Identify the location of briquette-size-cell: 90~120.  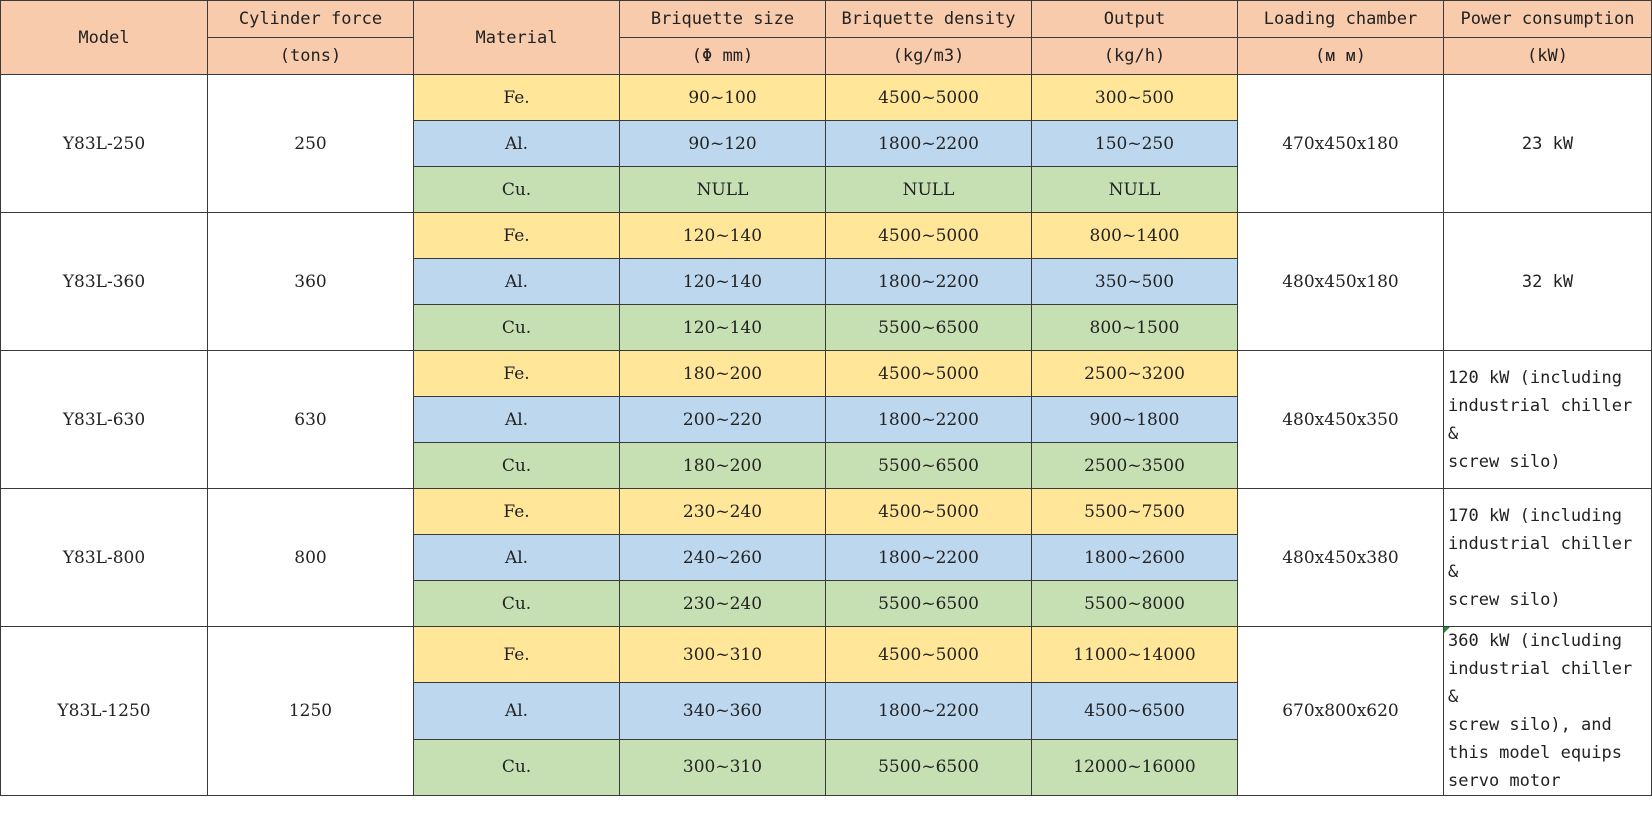
(722, 143).